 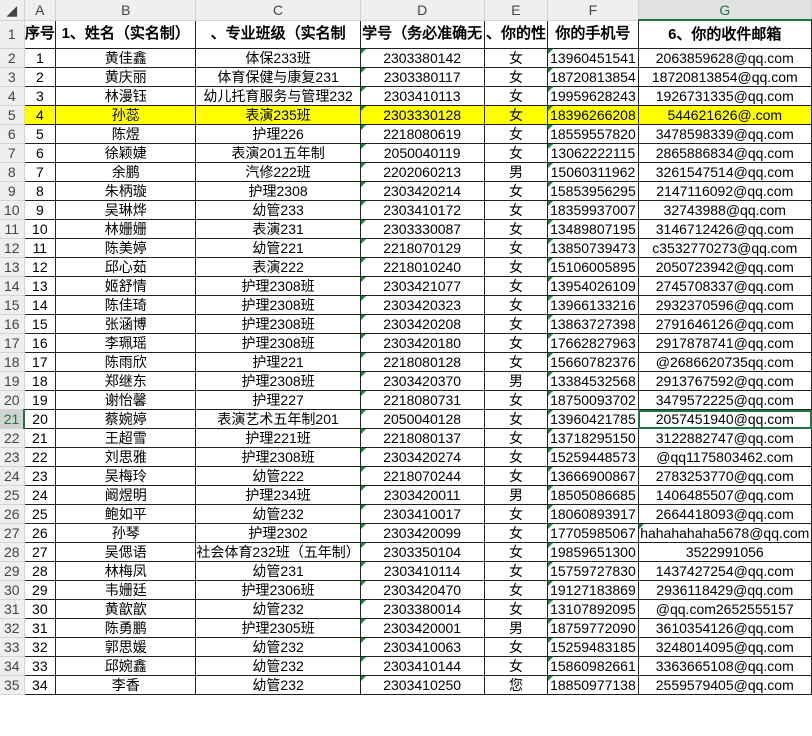 I want to click on cell-B27: 孙琴, so click(x=126, y=533).